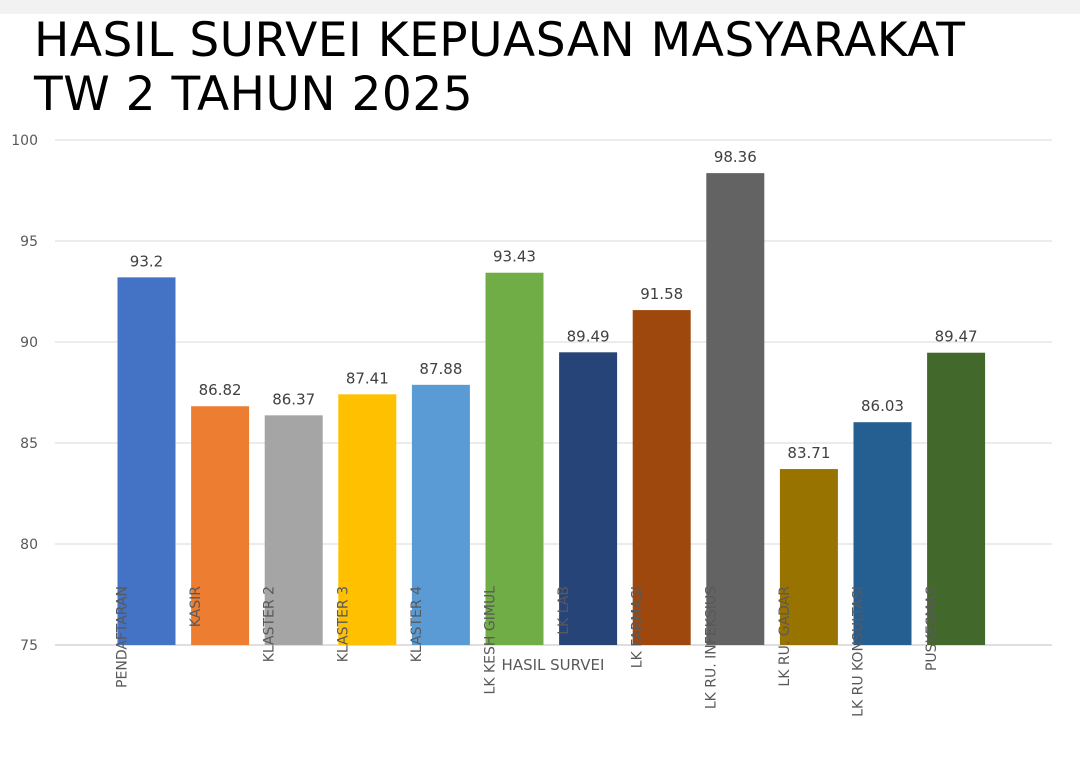  I want to click on category-label: KASIR, so click(196, 607).